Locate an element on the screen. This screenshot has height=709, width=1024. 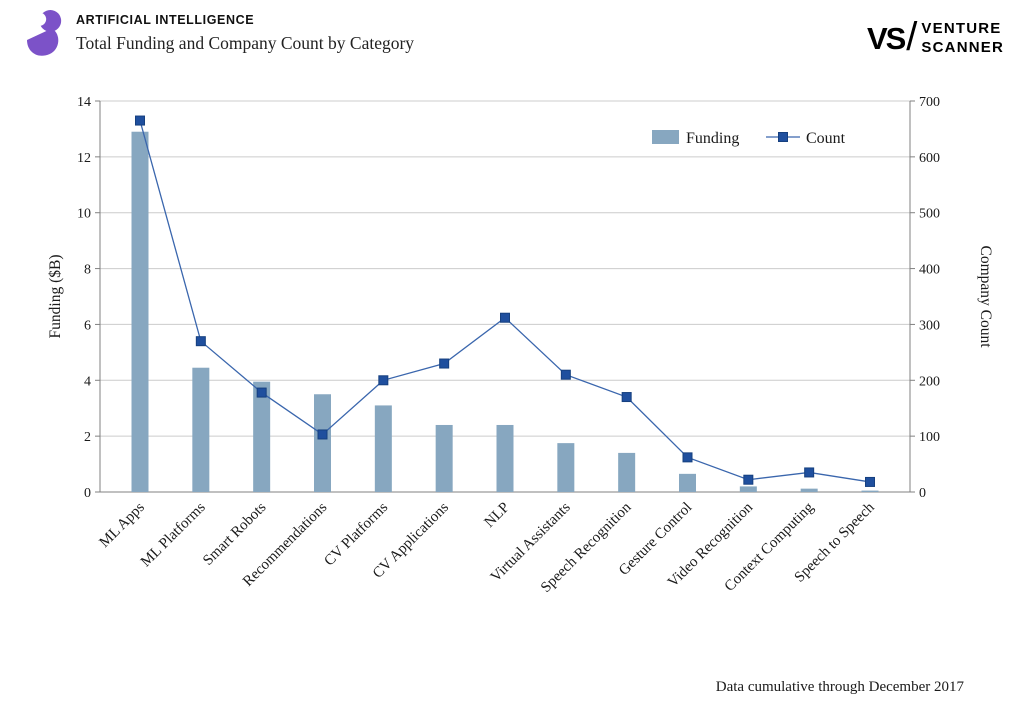
left-axis-title: Funding ($B) is located at coordinates (55, 297).